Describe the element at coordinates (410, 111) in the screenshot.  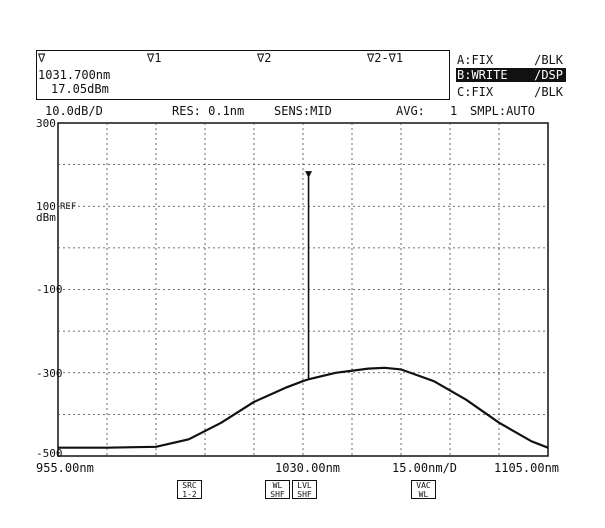
I see `average-label: AVG:` at that location.